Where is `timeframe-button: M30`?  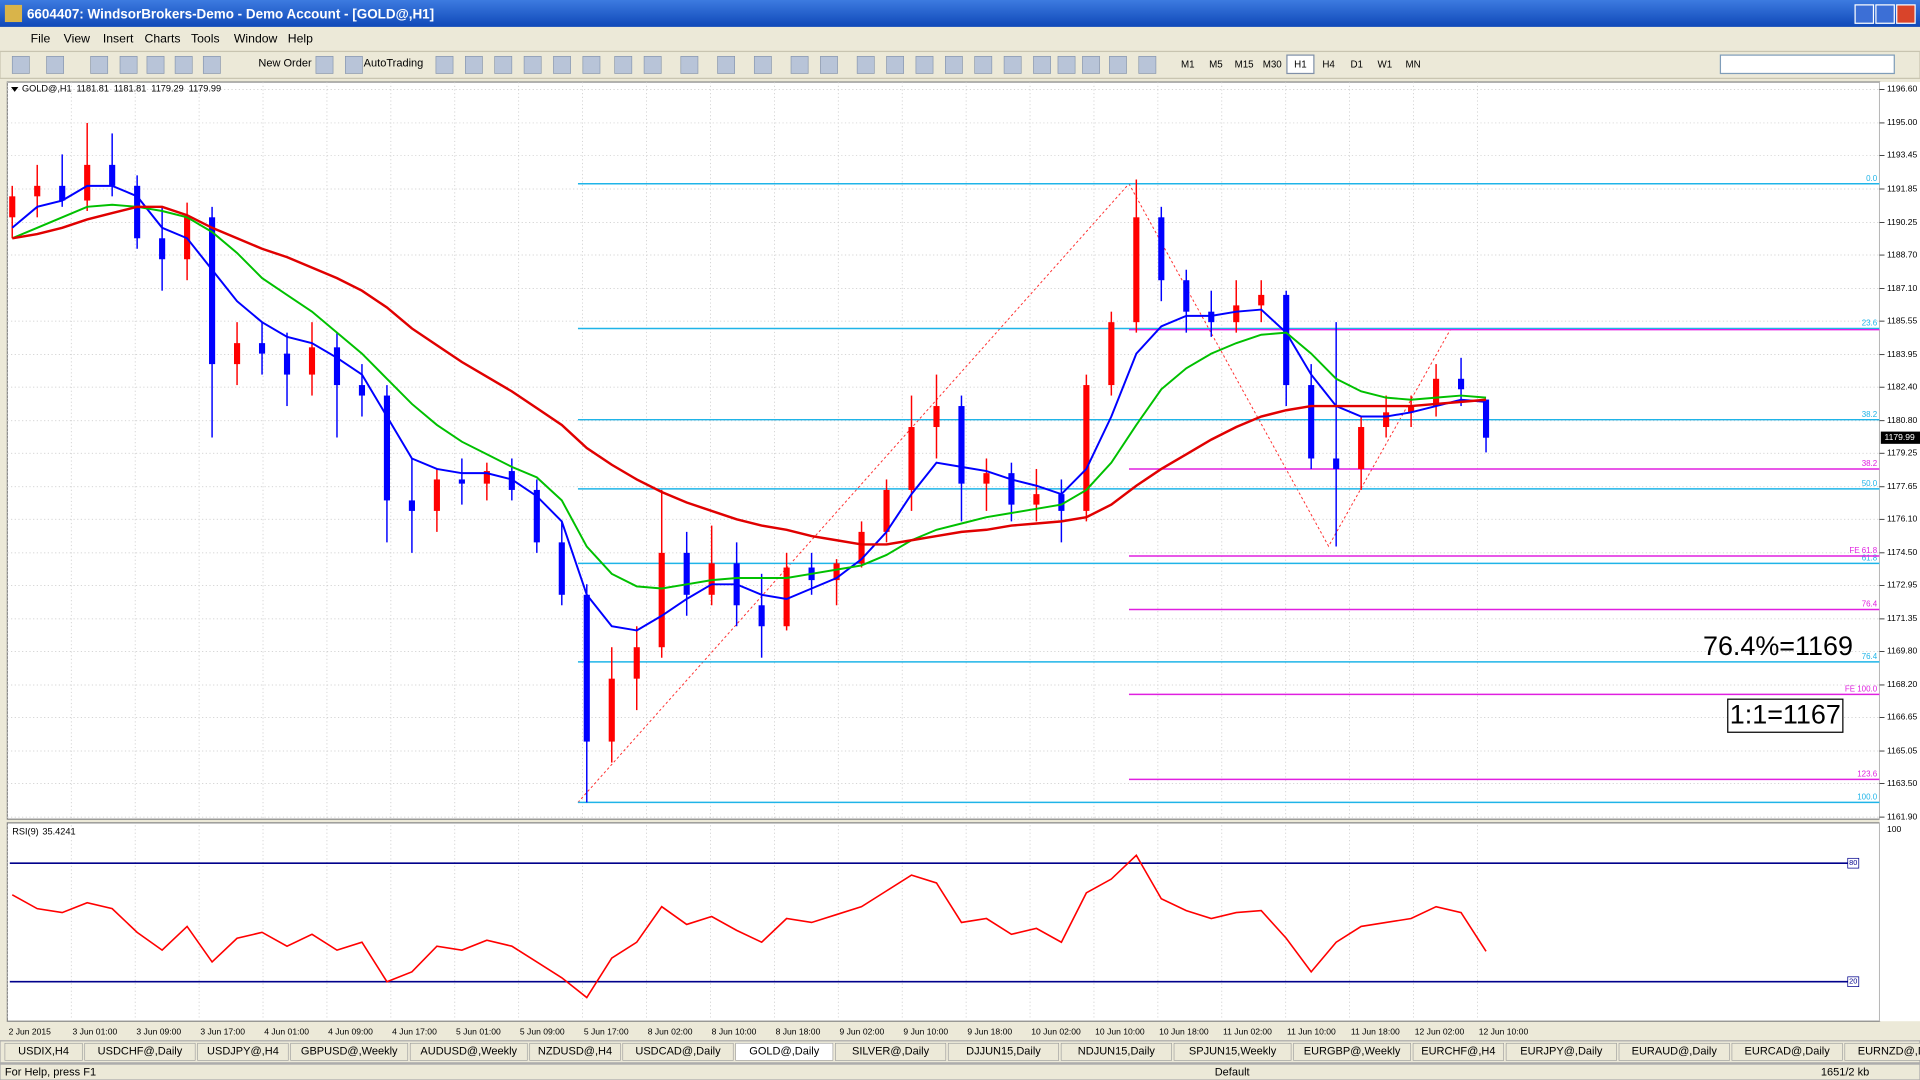 timeframe-button: M30 is located at coordinates (1273, 64).